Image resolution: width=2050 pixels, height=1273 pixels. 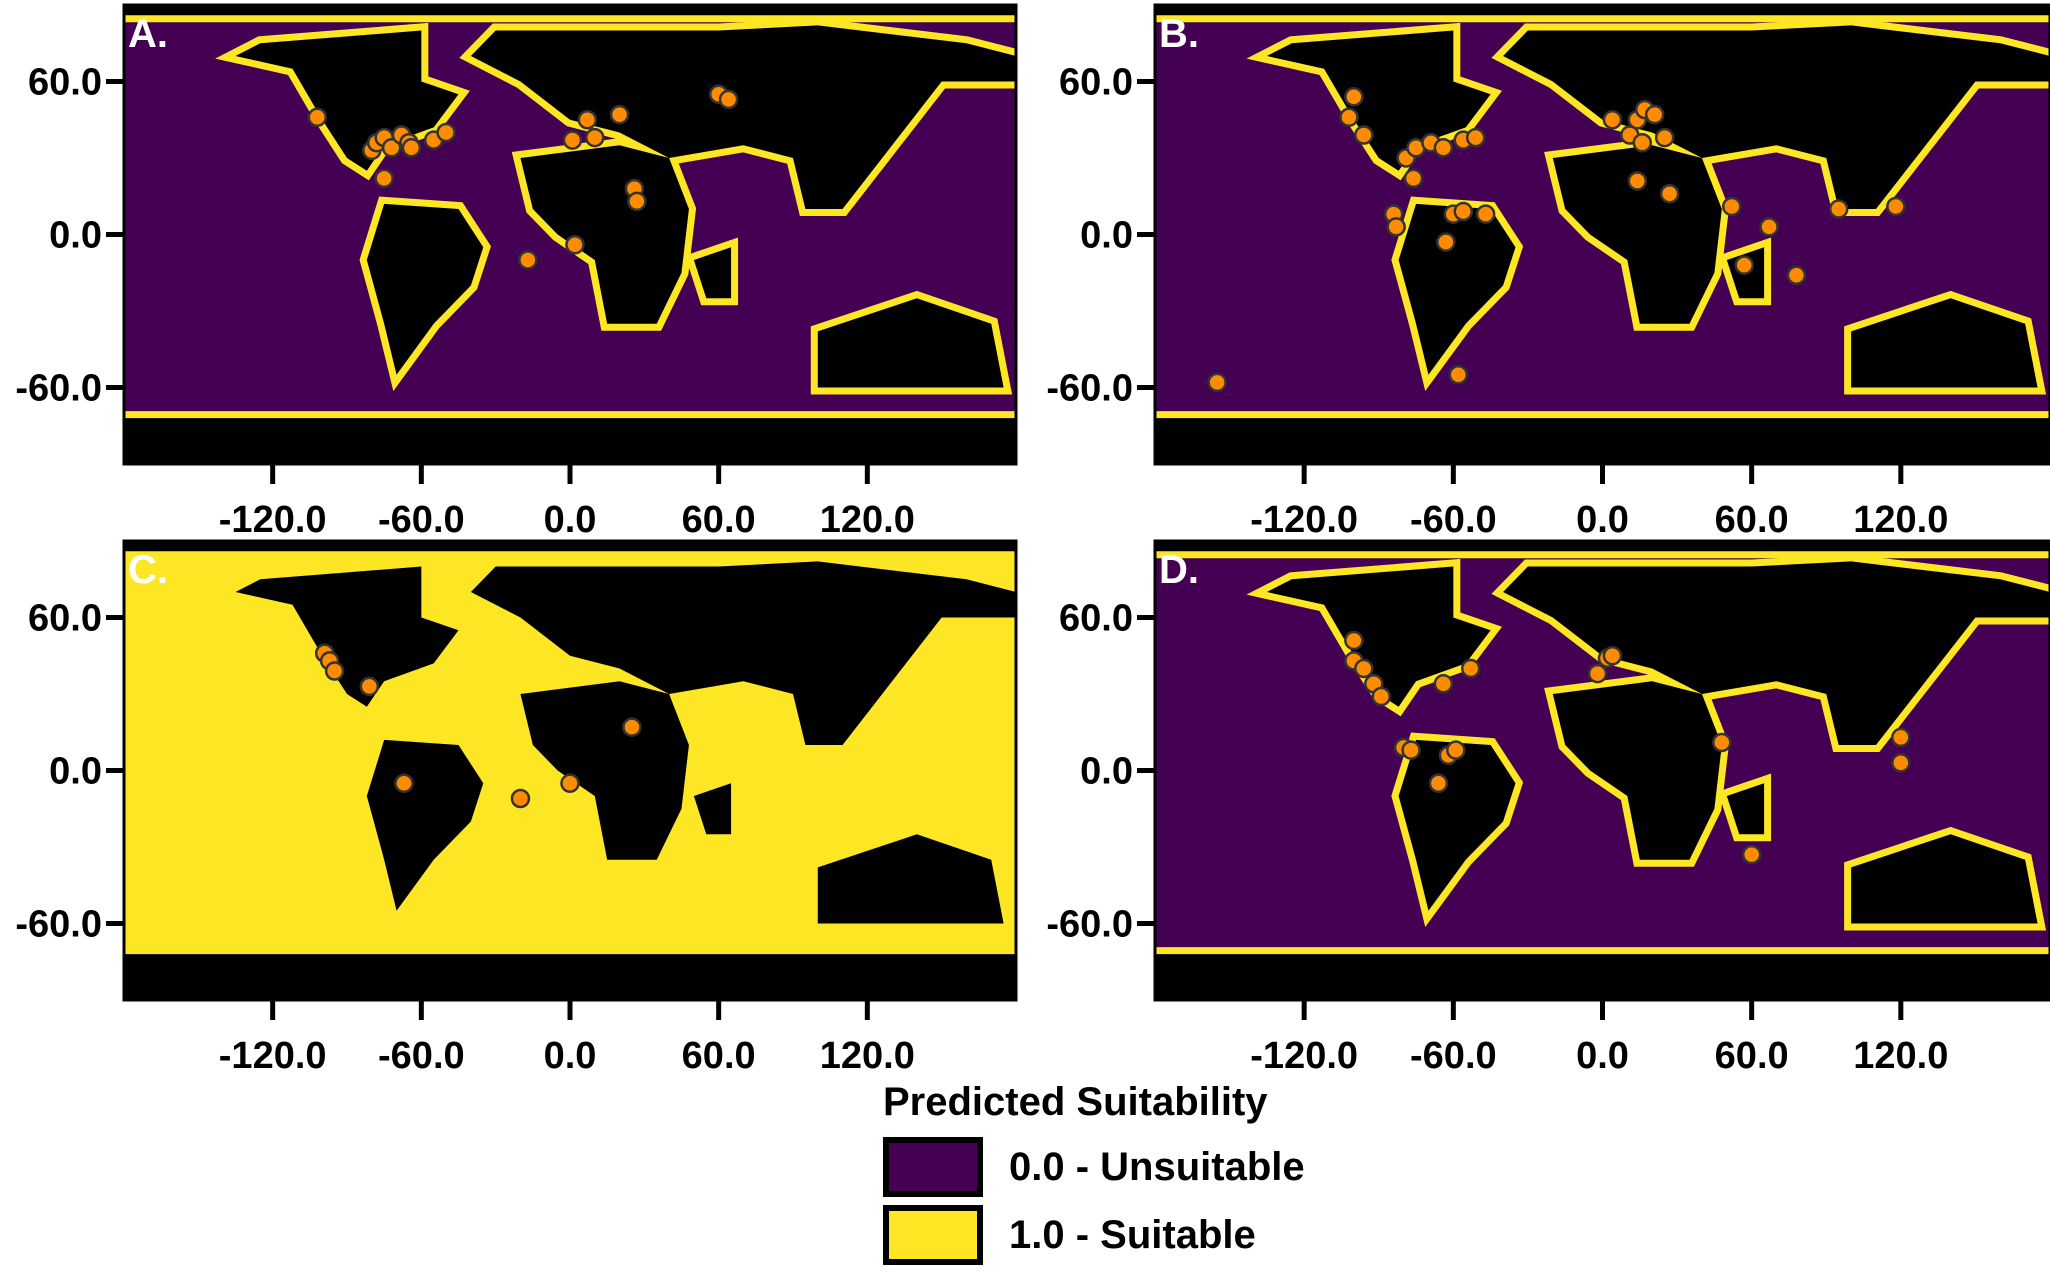 What do you see at coordinates (148, 34) in the screenshot?
I see `panel-label: A.` at bounding box center [148, 34].